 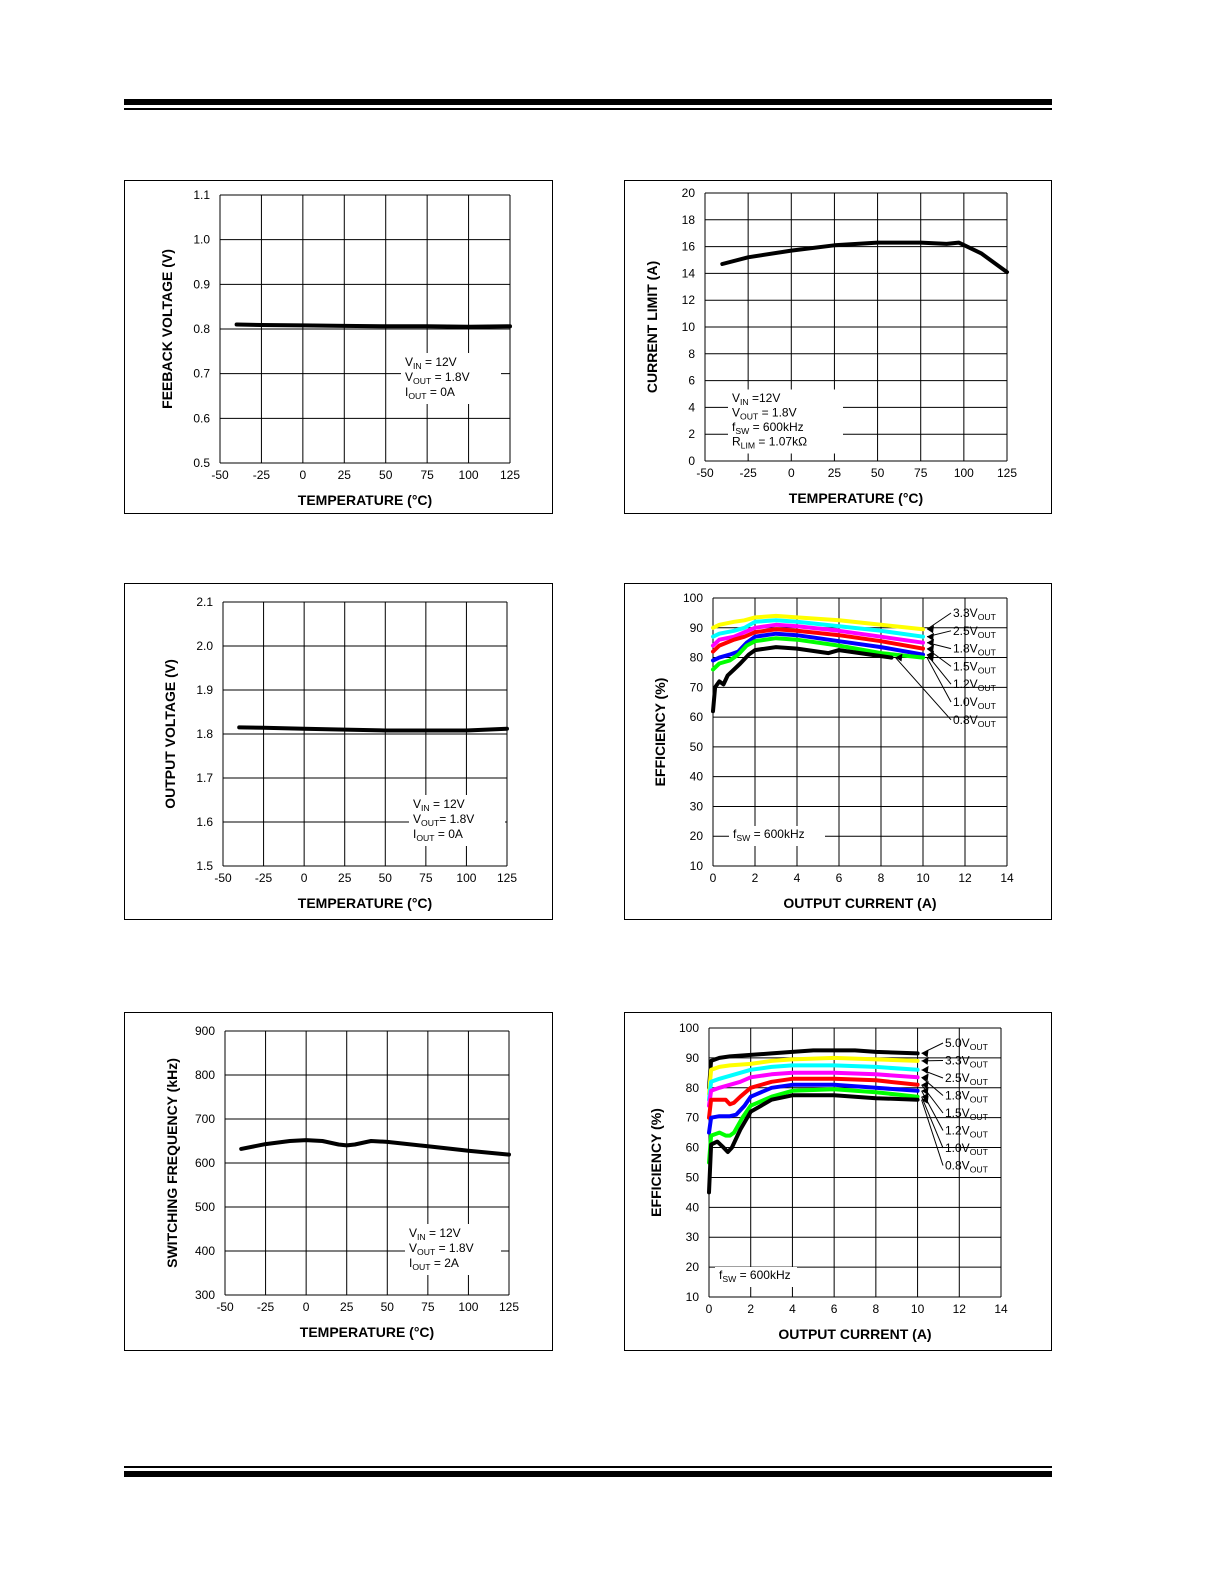 I want to click on y-tick-label: 20, so click(x=689, y=193).